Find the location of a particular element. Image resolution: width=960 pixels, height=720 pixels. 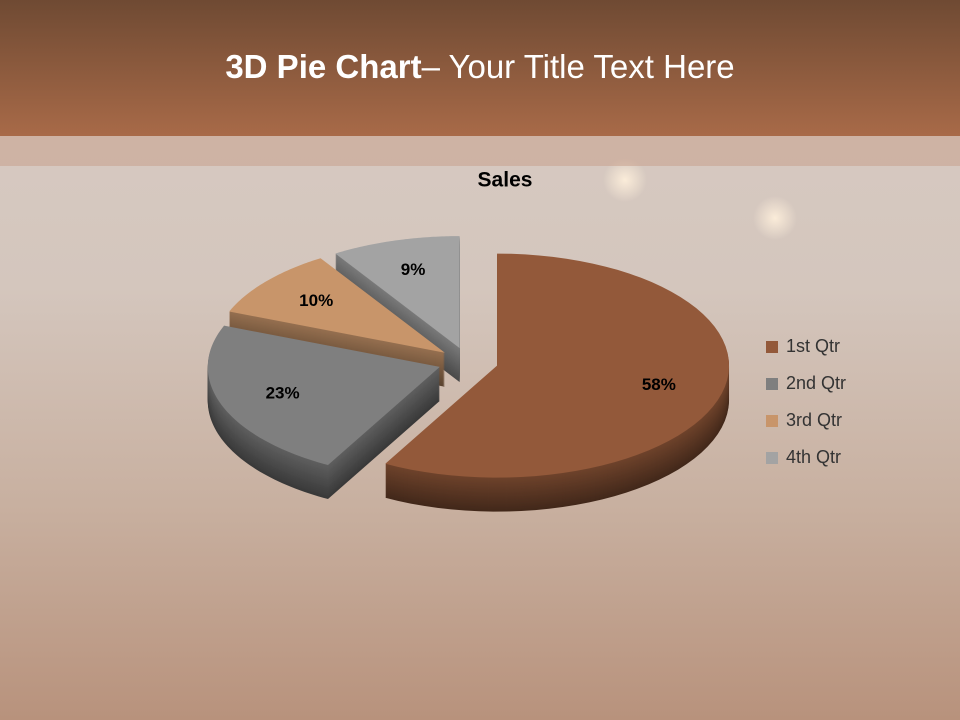

legend-label: 2nd Qtr is located at coordinates (816, 383).